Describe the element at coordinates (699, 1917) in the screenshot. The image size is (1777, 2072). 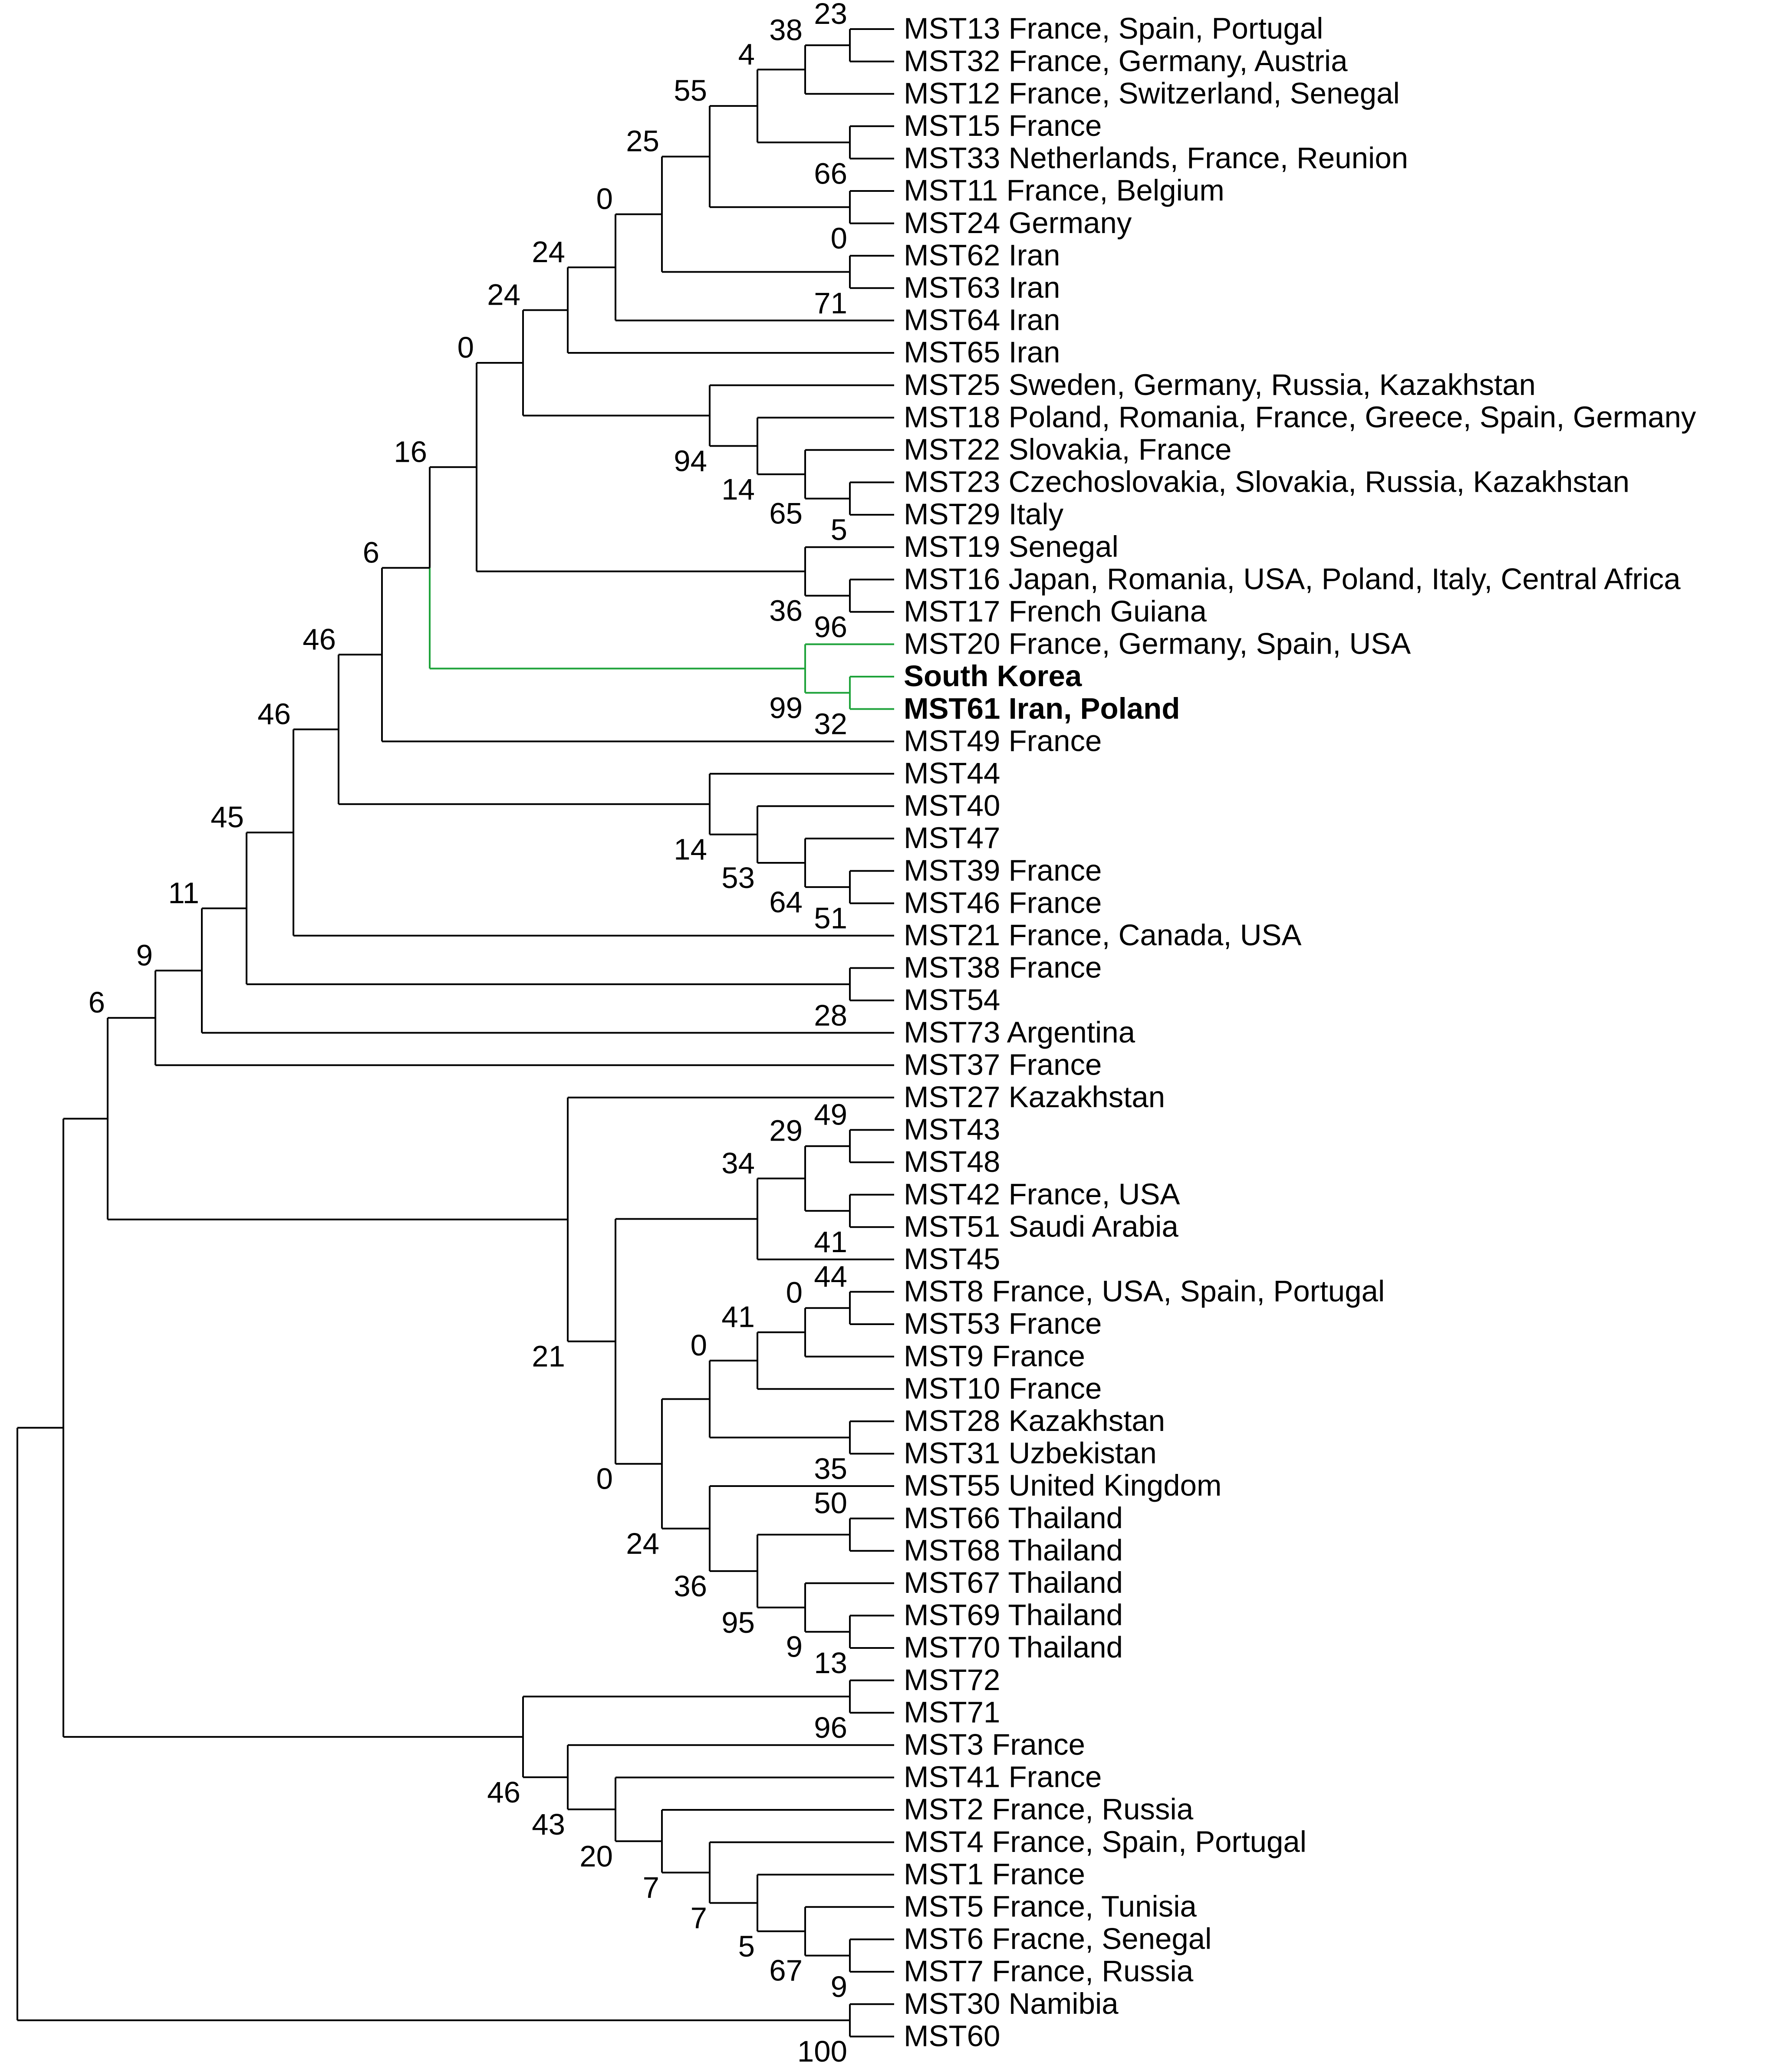
I see `support-value-n7a: 7` at that location.